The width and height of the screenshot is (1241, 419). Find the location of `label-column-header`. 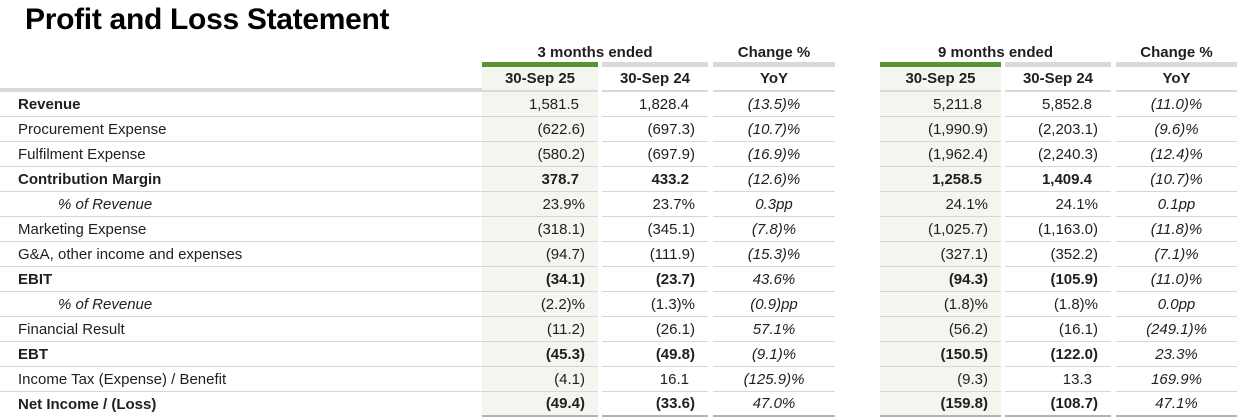

label-column-header is located at coordinates (241, 79).